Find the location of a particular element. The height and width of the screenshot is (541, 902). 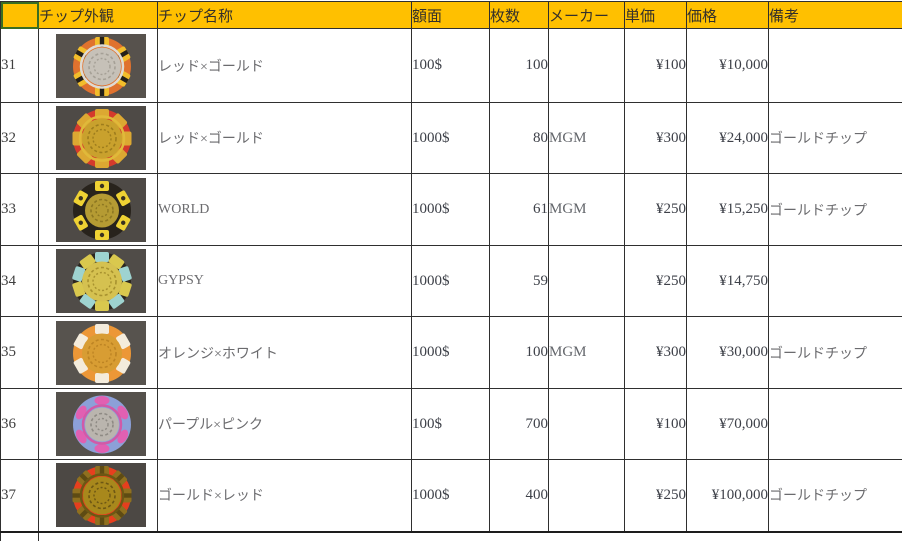

table-row: 34 GYPSY 1000$ 59 ¥250 ¥14,750 is located at coordinates (451, 281).